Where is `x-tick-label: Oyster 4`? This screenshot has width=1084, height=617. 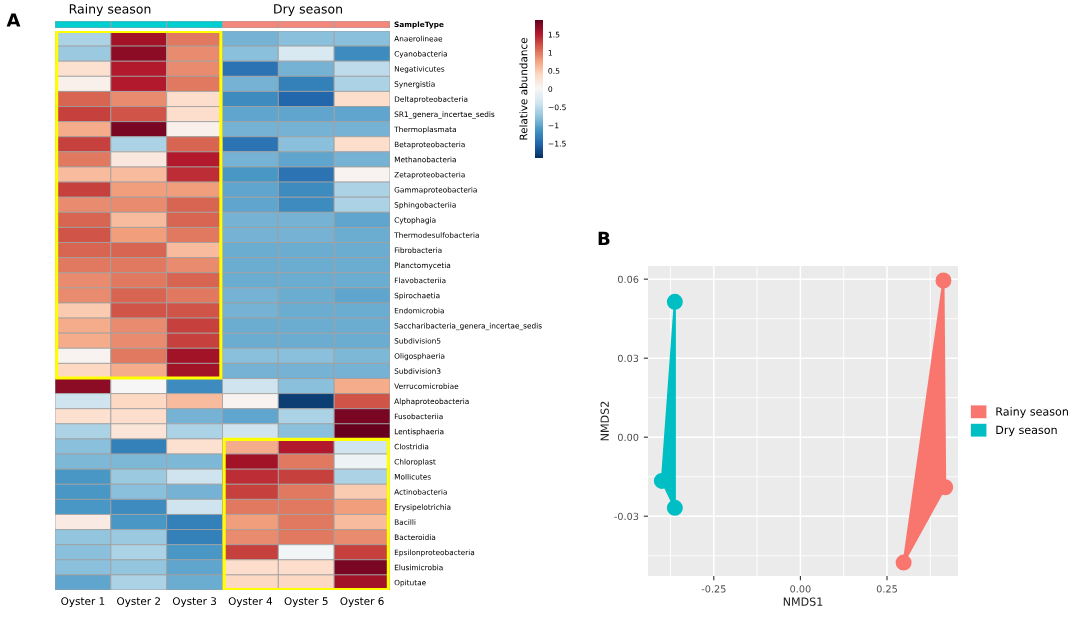 x-tick-label: Oyster 4 is located at coordinates (250, 602).